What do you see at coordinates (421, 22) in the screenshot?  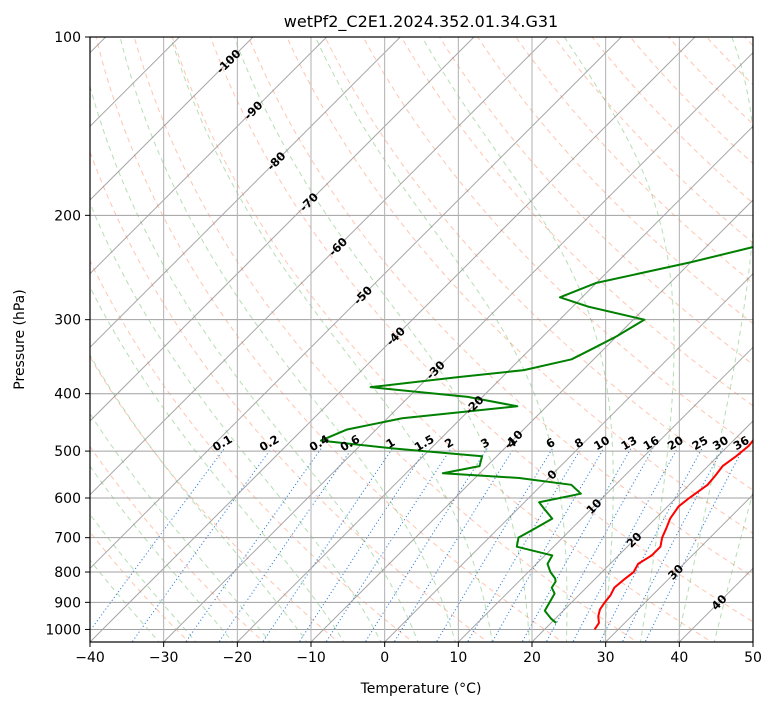 I see `chart-title: wetPf2_C2E1.2024.352.01.34.G31` at bounding box center [421, 22].